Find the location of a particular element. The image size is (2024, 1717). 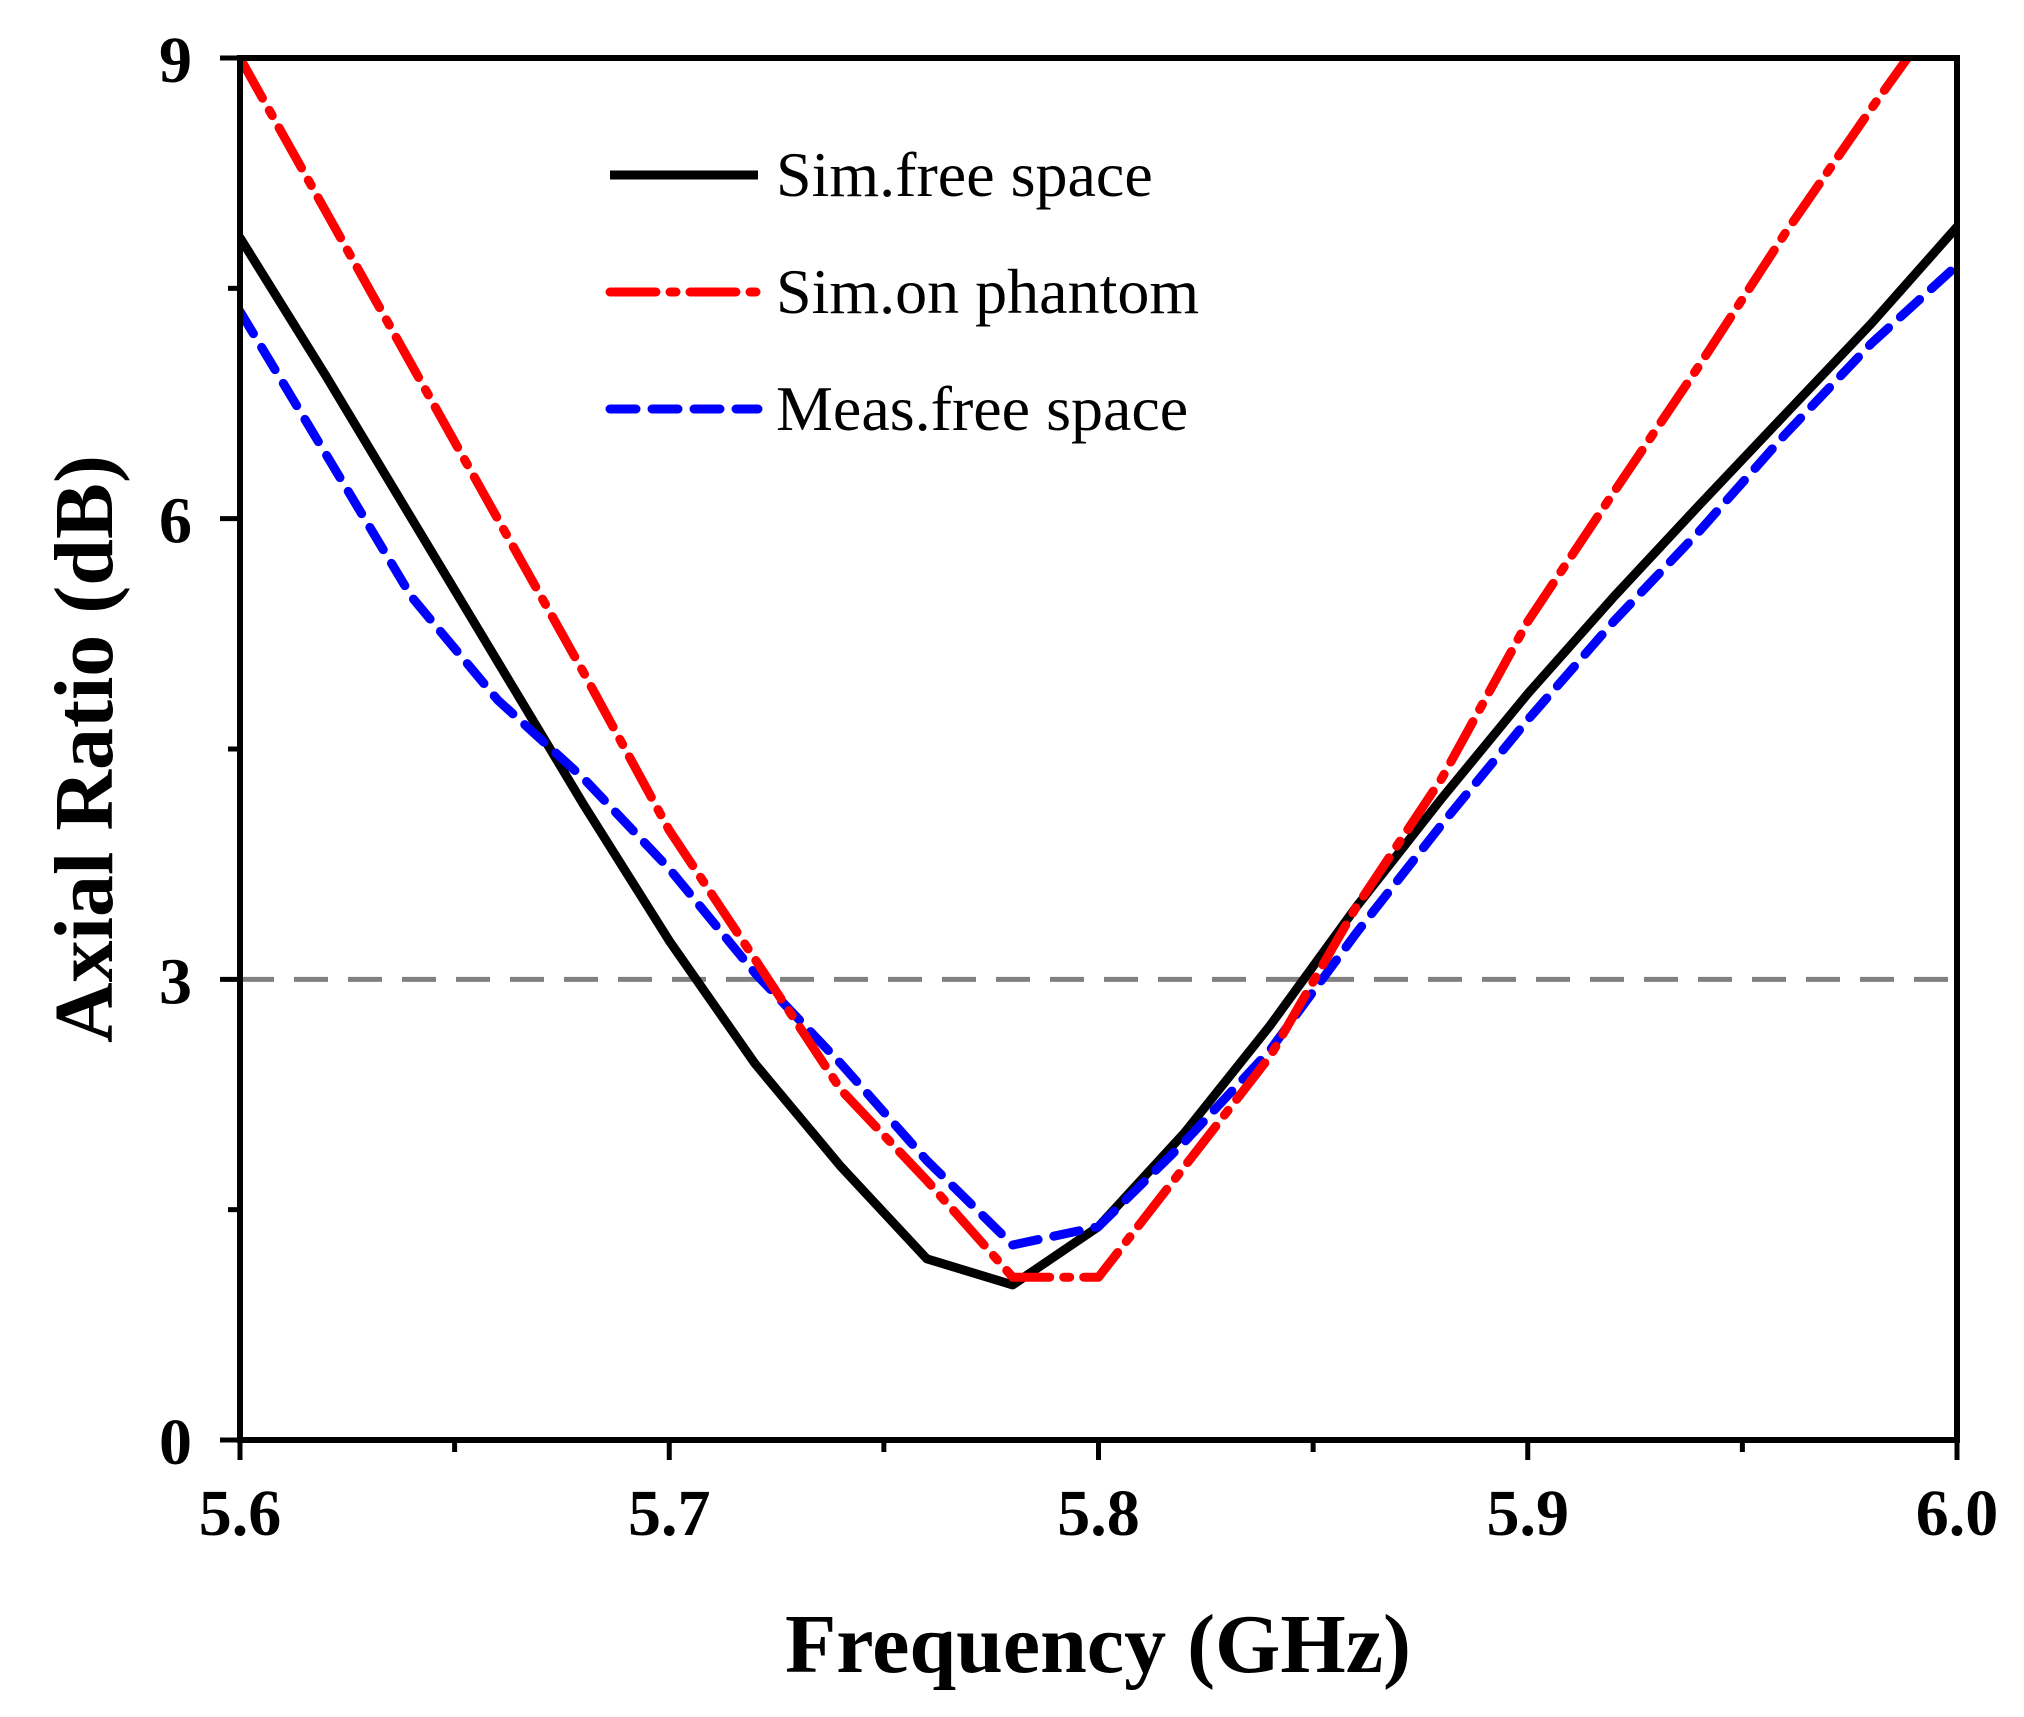

x-tick-label: 5.6 is located at coordinates (240, 1513).